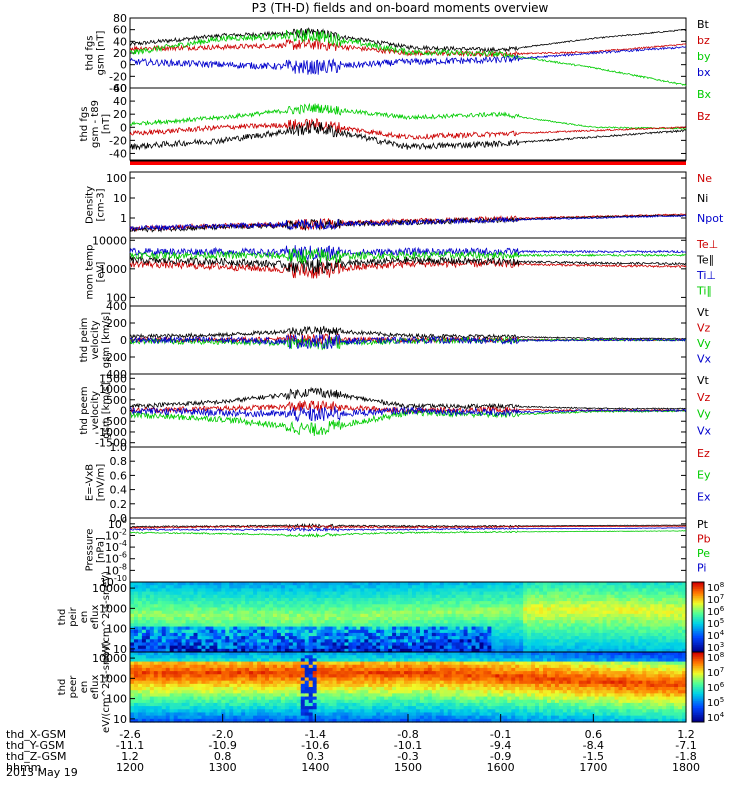 The height and width of the screenshot is (800, 750). Describe the element at coordinates (120, 88) in the screenshot. I see `y-tick-label: 60` at that location.